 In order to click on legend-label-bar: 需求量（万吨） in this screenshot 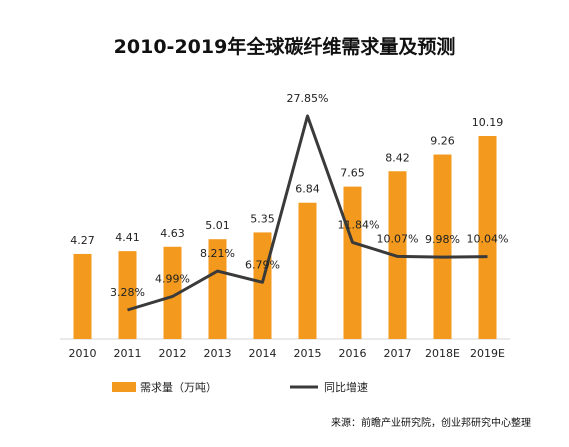, I will do `click(178, 387)`.